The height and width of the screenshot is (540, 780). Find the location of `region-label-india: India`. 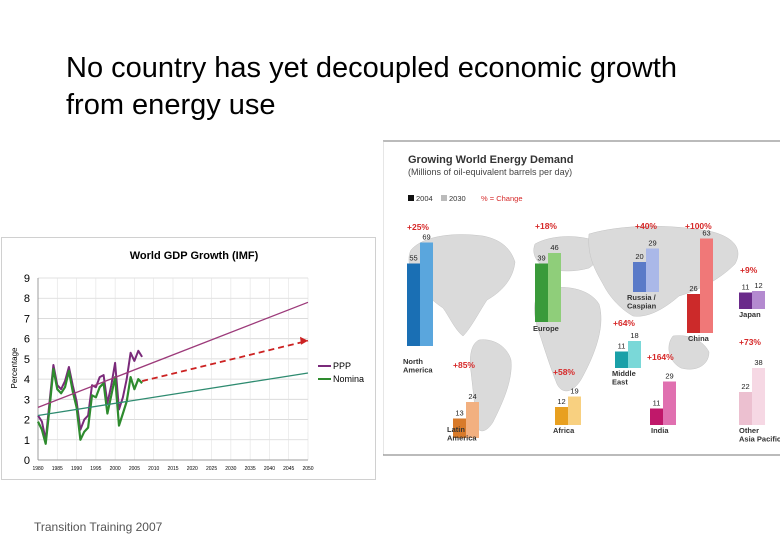

region-label-india: India is located at coordinates (660, 430).